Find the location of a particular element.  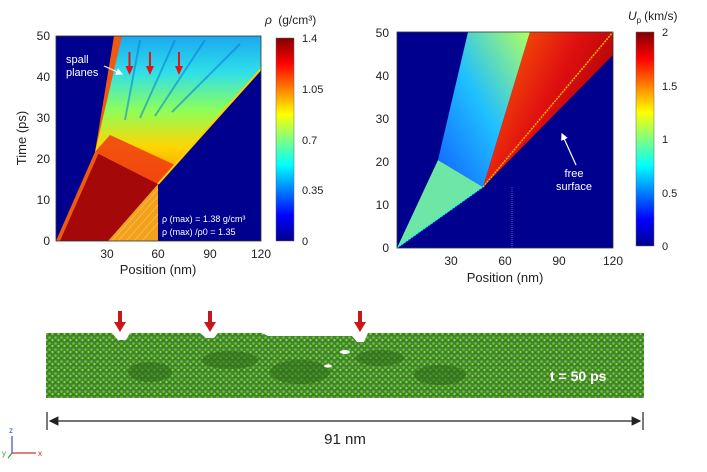

density-x-axis-label: Position (nm) is located at coordinates (158, 269).